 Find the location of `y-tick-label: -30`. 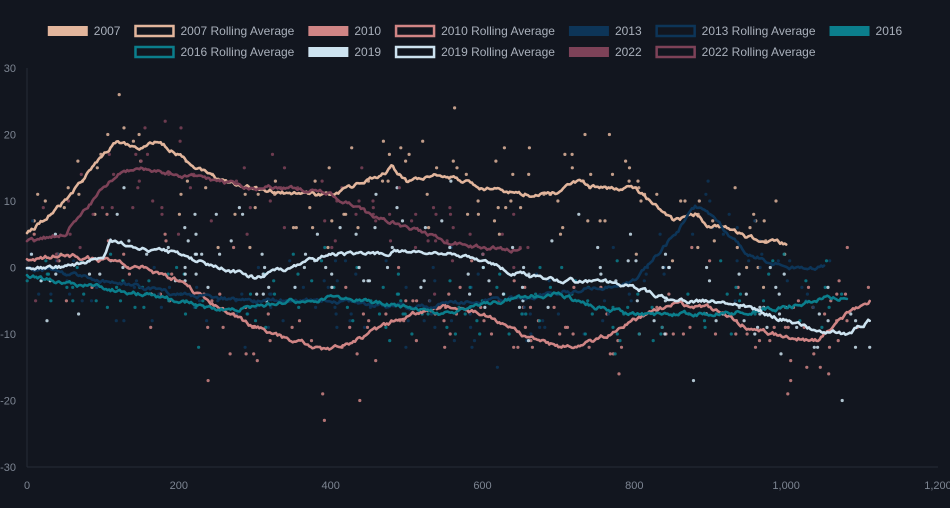

y-tick-label: -30 is located at coordinates (8, 468).